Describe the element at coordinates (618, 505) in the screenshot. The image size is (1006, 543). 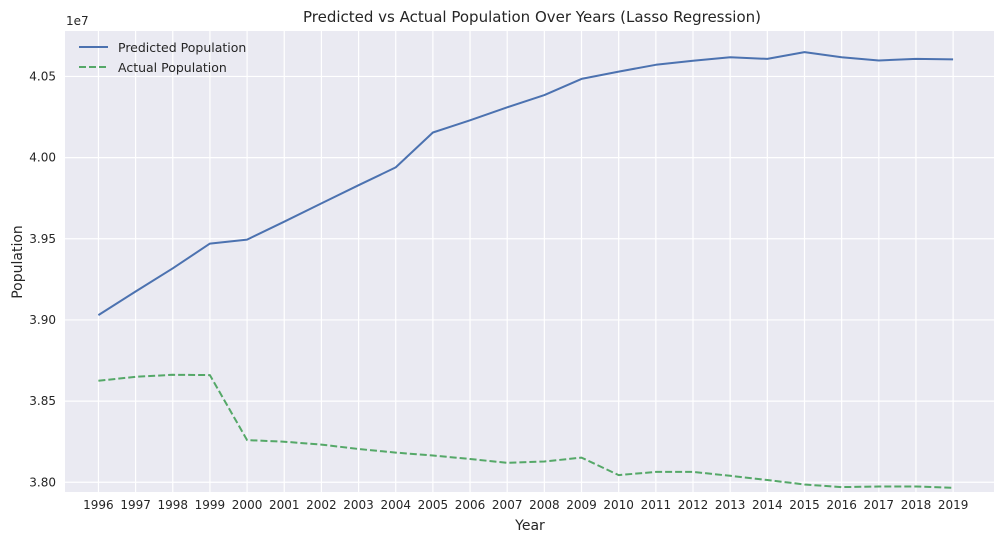
I see `x-tick-label: 2010` at that location.